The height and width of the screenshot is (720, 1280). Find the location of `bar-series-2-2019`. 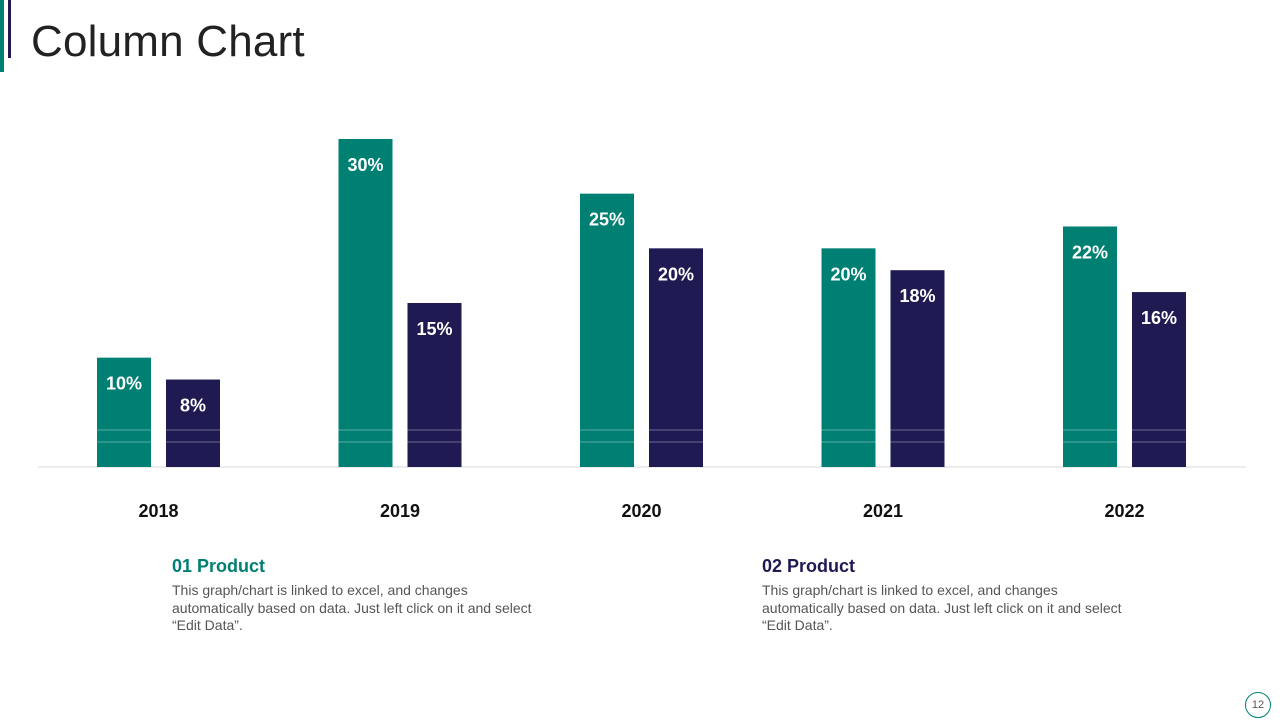

bar-series-2-2019 is located at coordinates (434, 385).